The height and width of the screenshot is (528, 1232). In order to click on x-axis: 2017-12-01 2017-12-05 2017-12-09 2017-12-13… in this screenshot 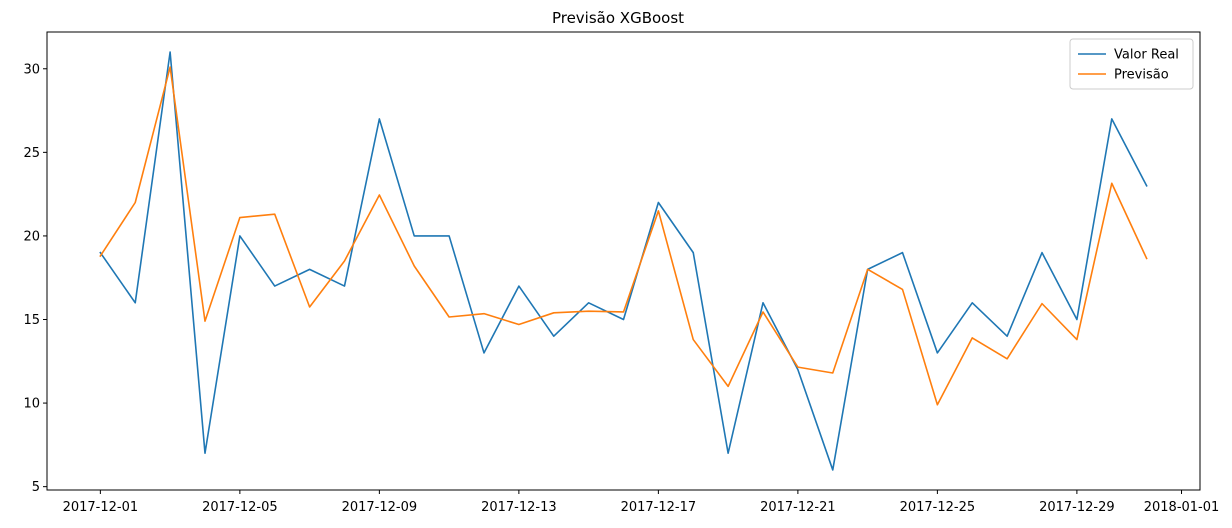, I will do `click(641, 502)`.